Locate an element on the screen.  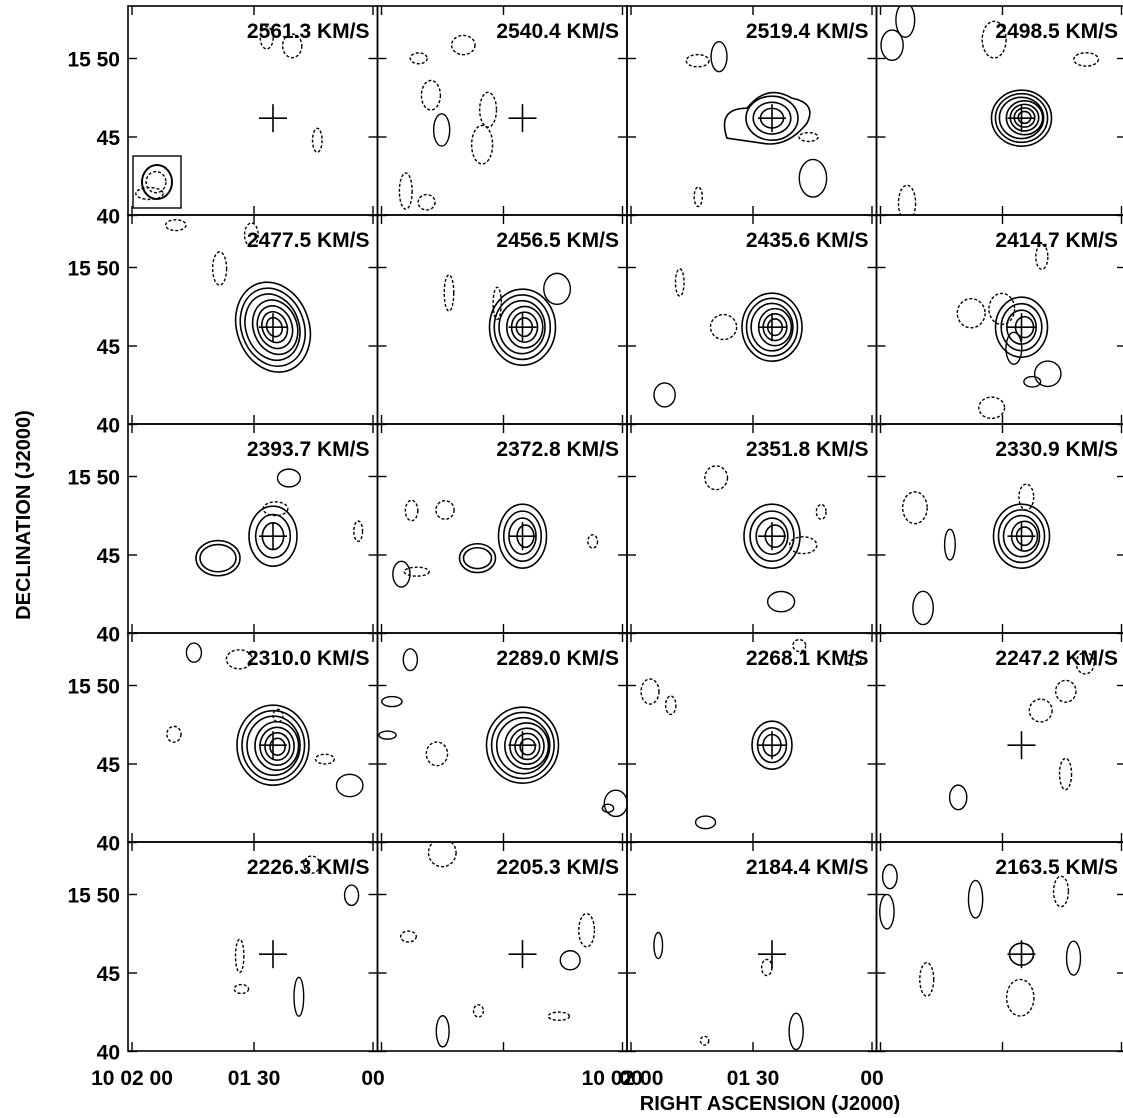
channel-panel: 2289.0 KM/S is located at coordinates (502, 738).